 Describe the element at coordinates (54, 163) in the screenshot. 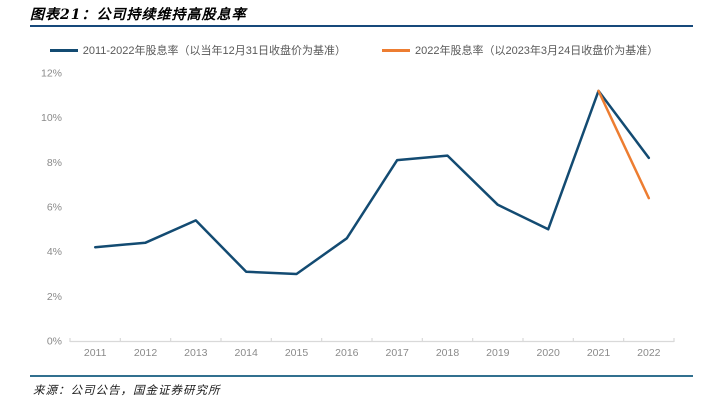

I see `y-axis-label: 8%` at that location.